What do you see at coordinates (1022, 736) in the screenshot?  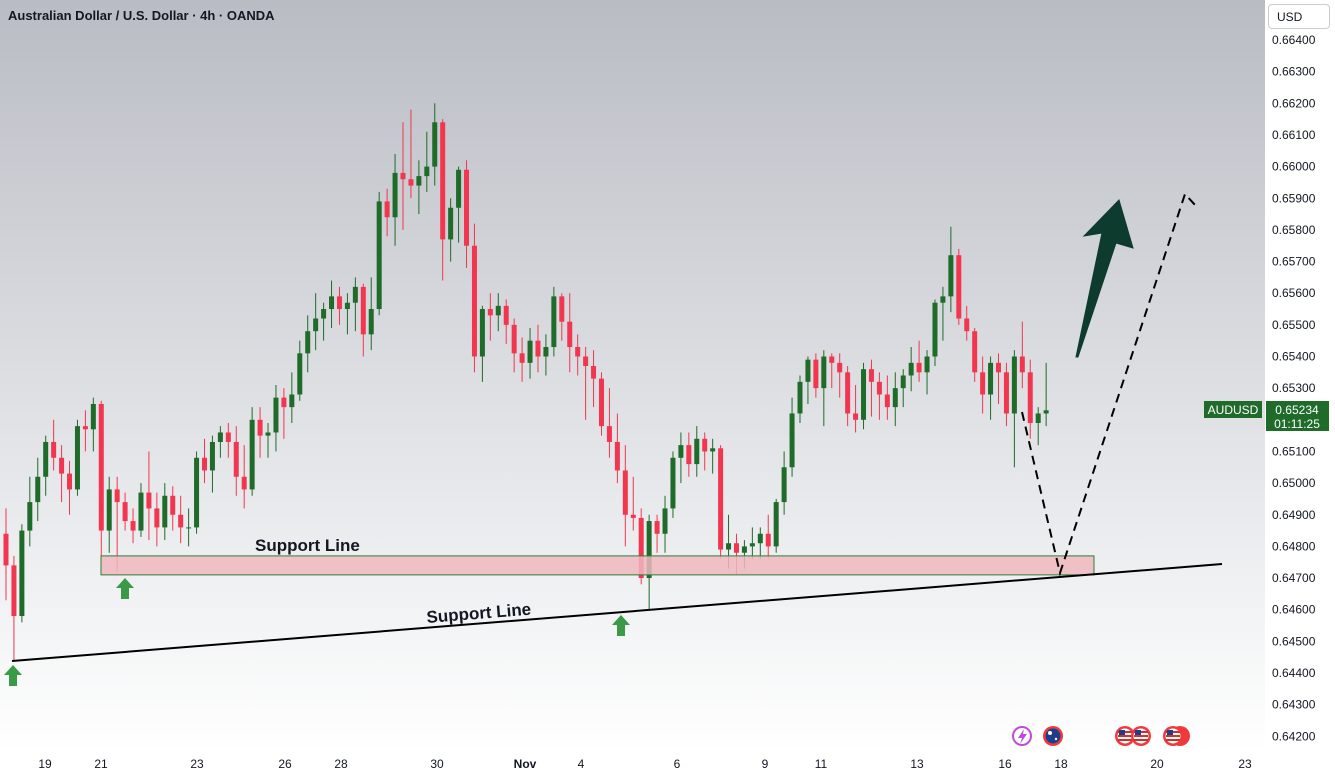 I see `flash-icon` at bounding box center [1022, 736].